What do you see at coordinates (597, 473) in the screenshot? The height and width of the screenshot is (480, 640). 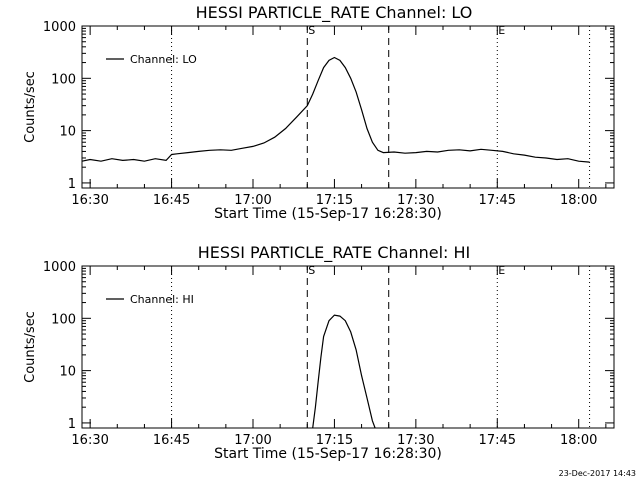 I see `plot-timestamp: 23-Dec-2017 14:43` at bounding box center [597, 473].